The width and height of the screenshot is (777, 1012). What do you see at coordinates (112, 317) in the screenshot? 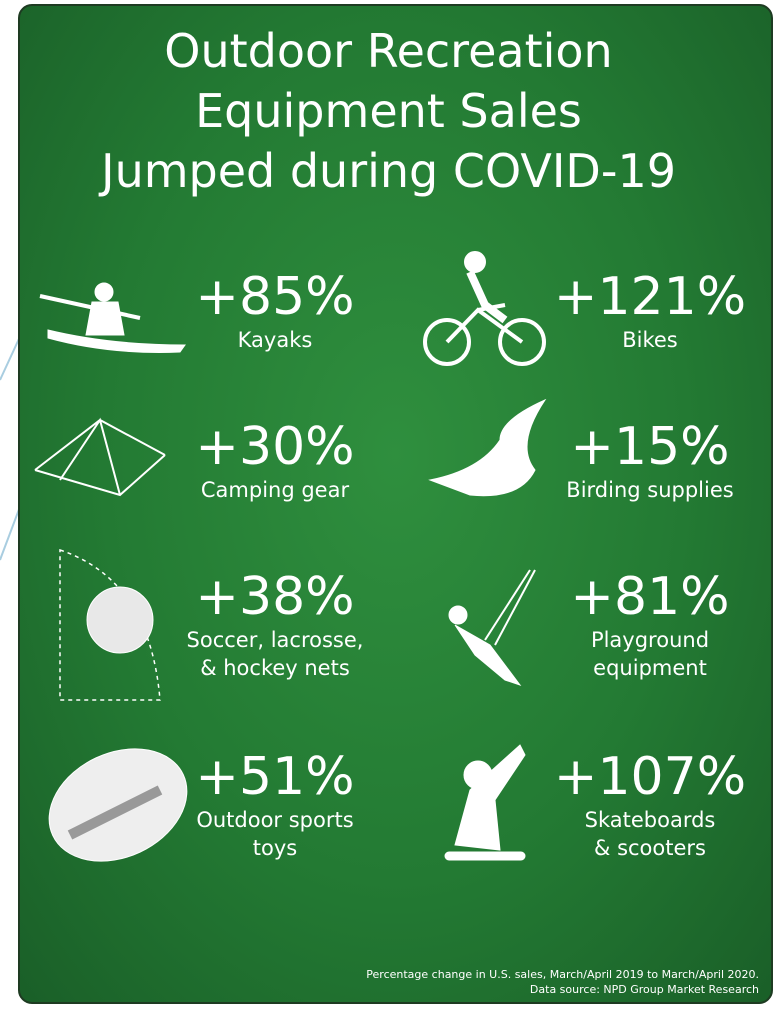
I see `kayak-icon` at bounding box center [112, 317].